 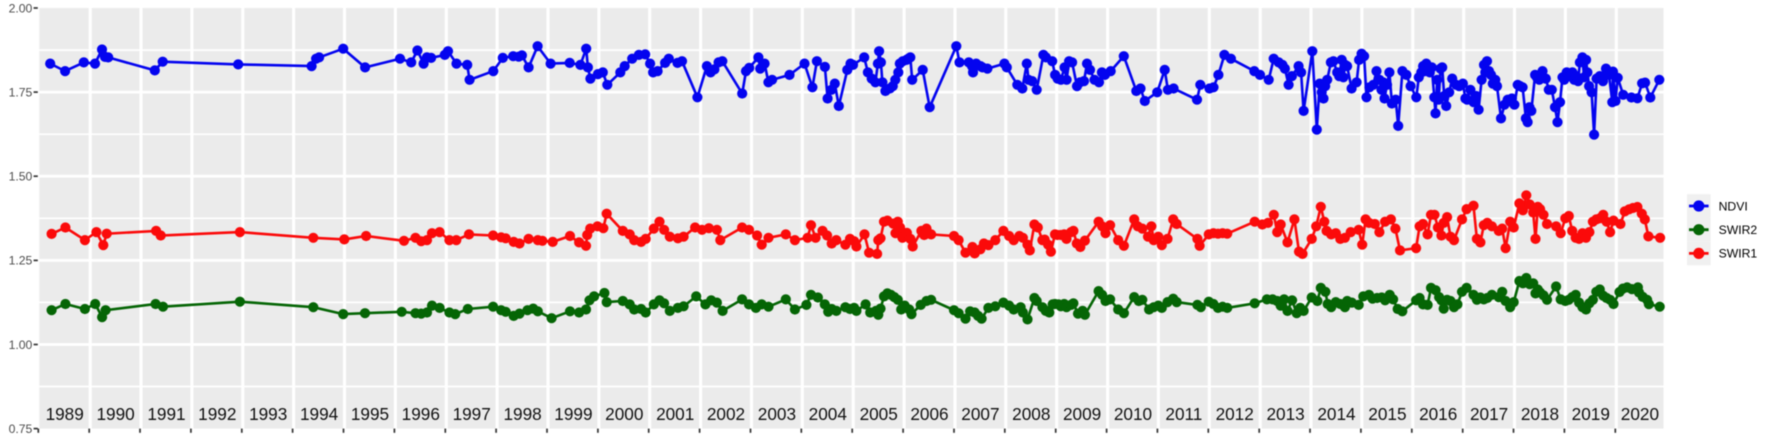 I want to click on svg-text: 1998, so click(x=522, y=414).